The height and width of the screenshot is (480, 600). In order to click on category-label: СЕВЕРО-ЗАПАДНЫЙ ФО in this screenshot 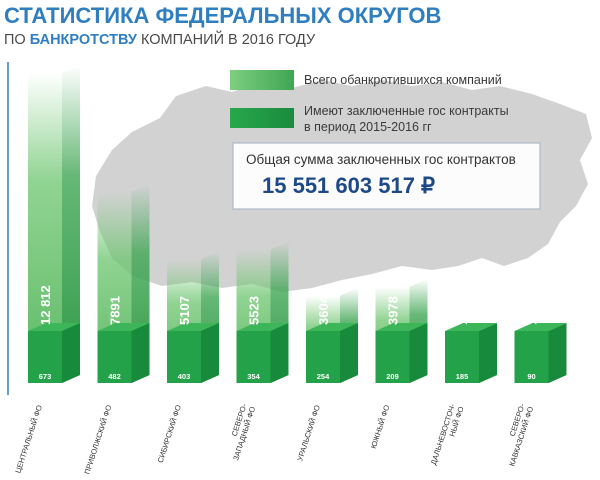, I will do `click(240, 432)`.